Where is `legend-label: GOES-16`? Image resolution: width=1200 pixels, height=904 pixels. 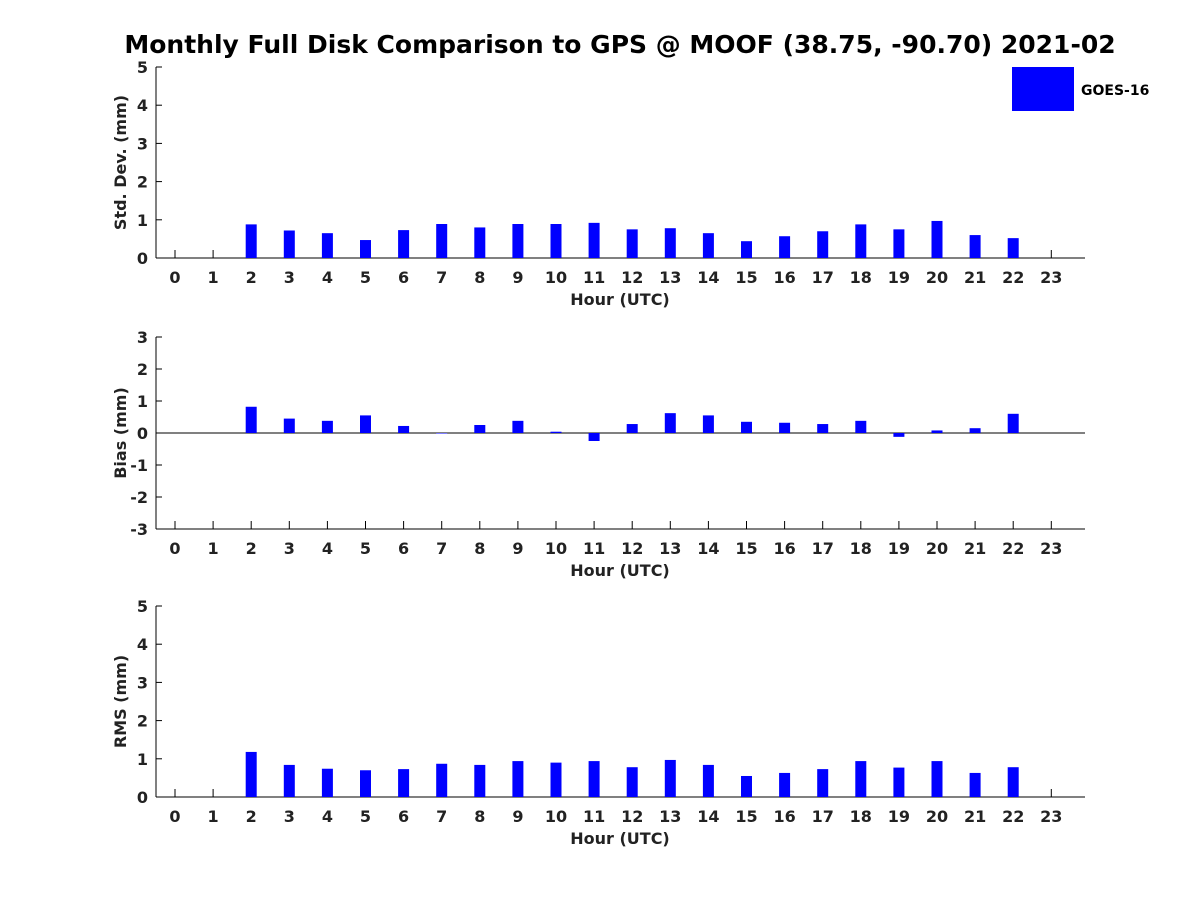 legend-label: GOES-16 is located at coordinates (1115, 91).